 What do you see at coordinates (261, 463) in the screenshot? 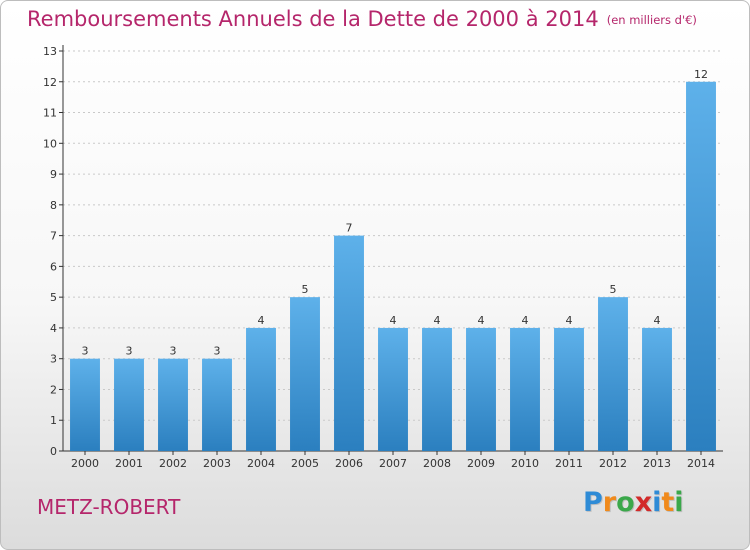
I see `x-tick-label: 2004` at bounding box center [261, 463].